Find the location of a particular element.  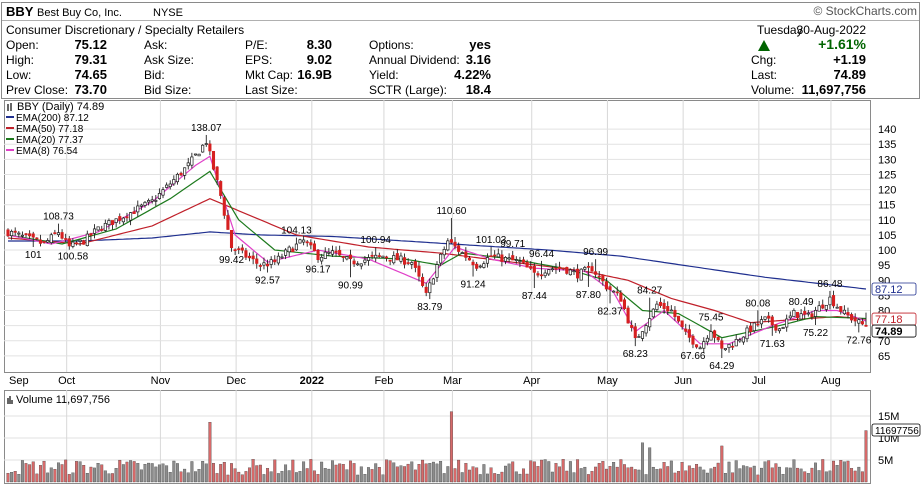

x-tick-label: 2022 is located at coordinates (312, 381).